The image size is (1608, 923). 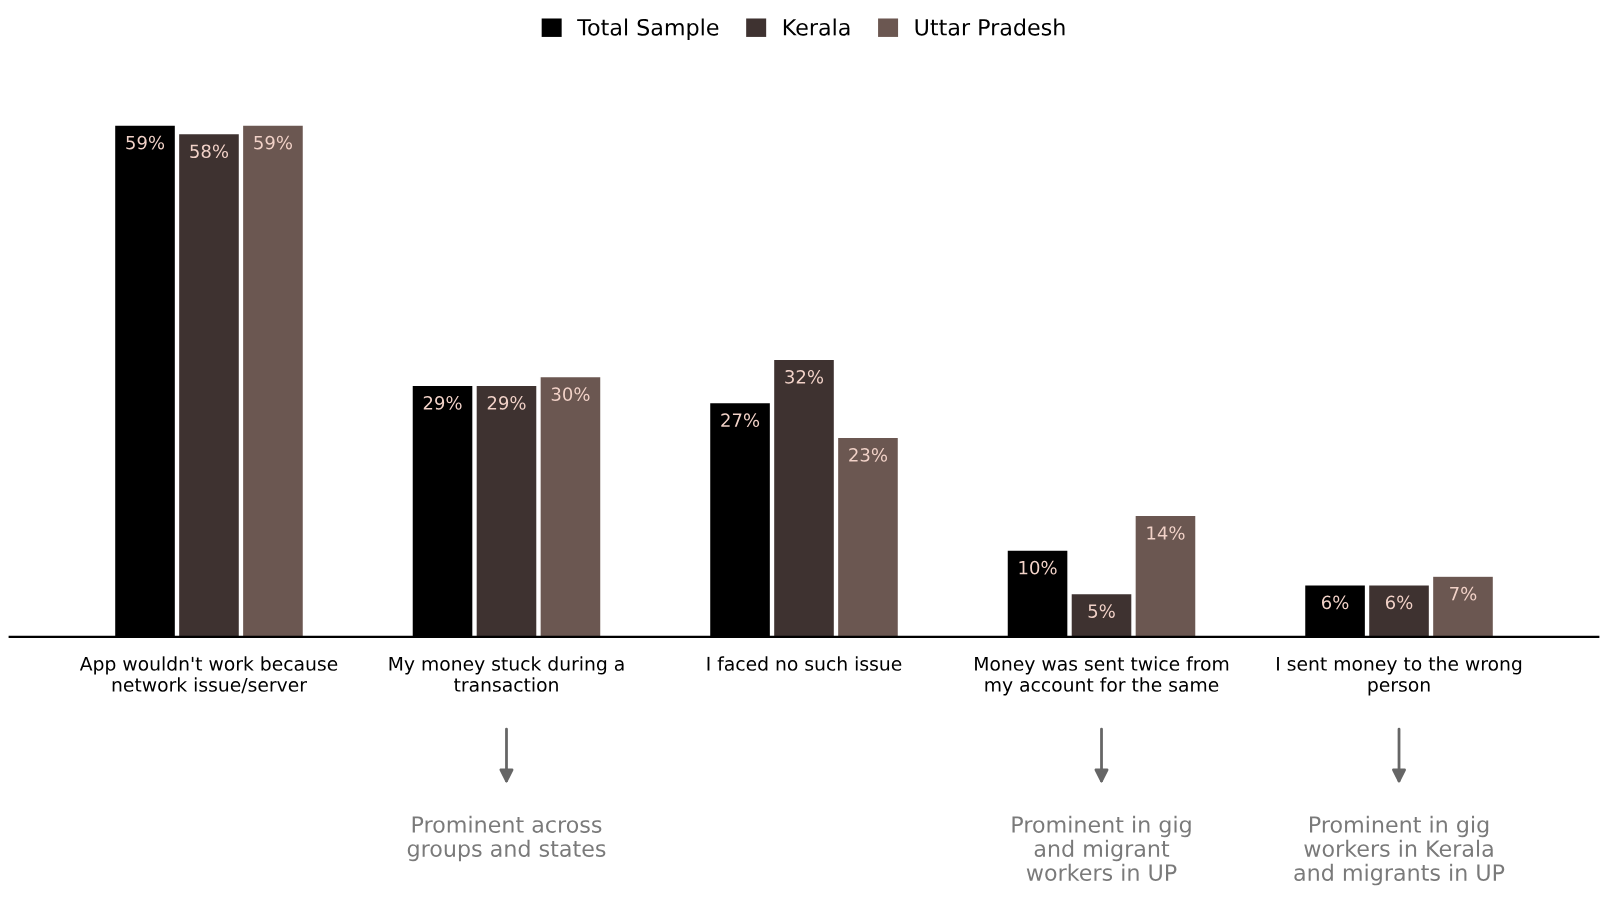 What do you see at coordinates (1399, 676) in the screenshot?
I see `x-tick-label: I sent money to the wrong person` at bounding box center [1399, 676].